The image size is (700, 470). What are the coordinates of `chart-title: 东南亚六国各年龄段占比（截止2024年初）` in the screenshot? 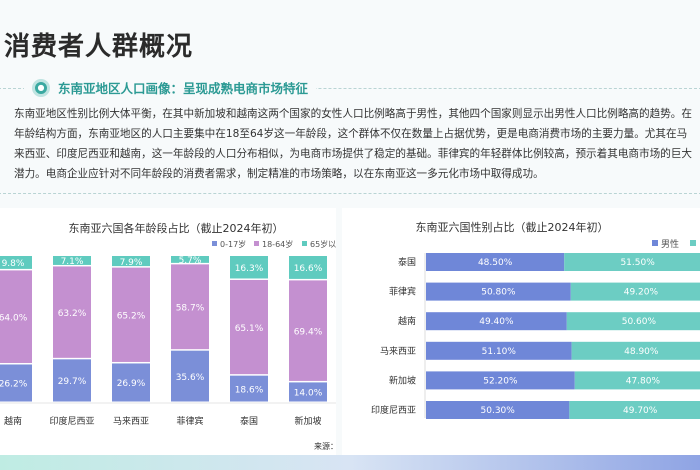 It's located at (176, 228).